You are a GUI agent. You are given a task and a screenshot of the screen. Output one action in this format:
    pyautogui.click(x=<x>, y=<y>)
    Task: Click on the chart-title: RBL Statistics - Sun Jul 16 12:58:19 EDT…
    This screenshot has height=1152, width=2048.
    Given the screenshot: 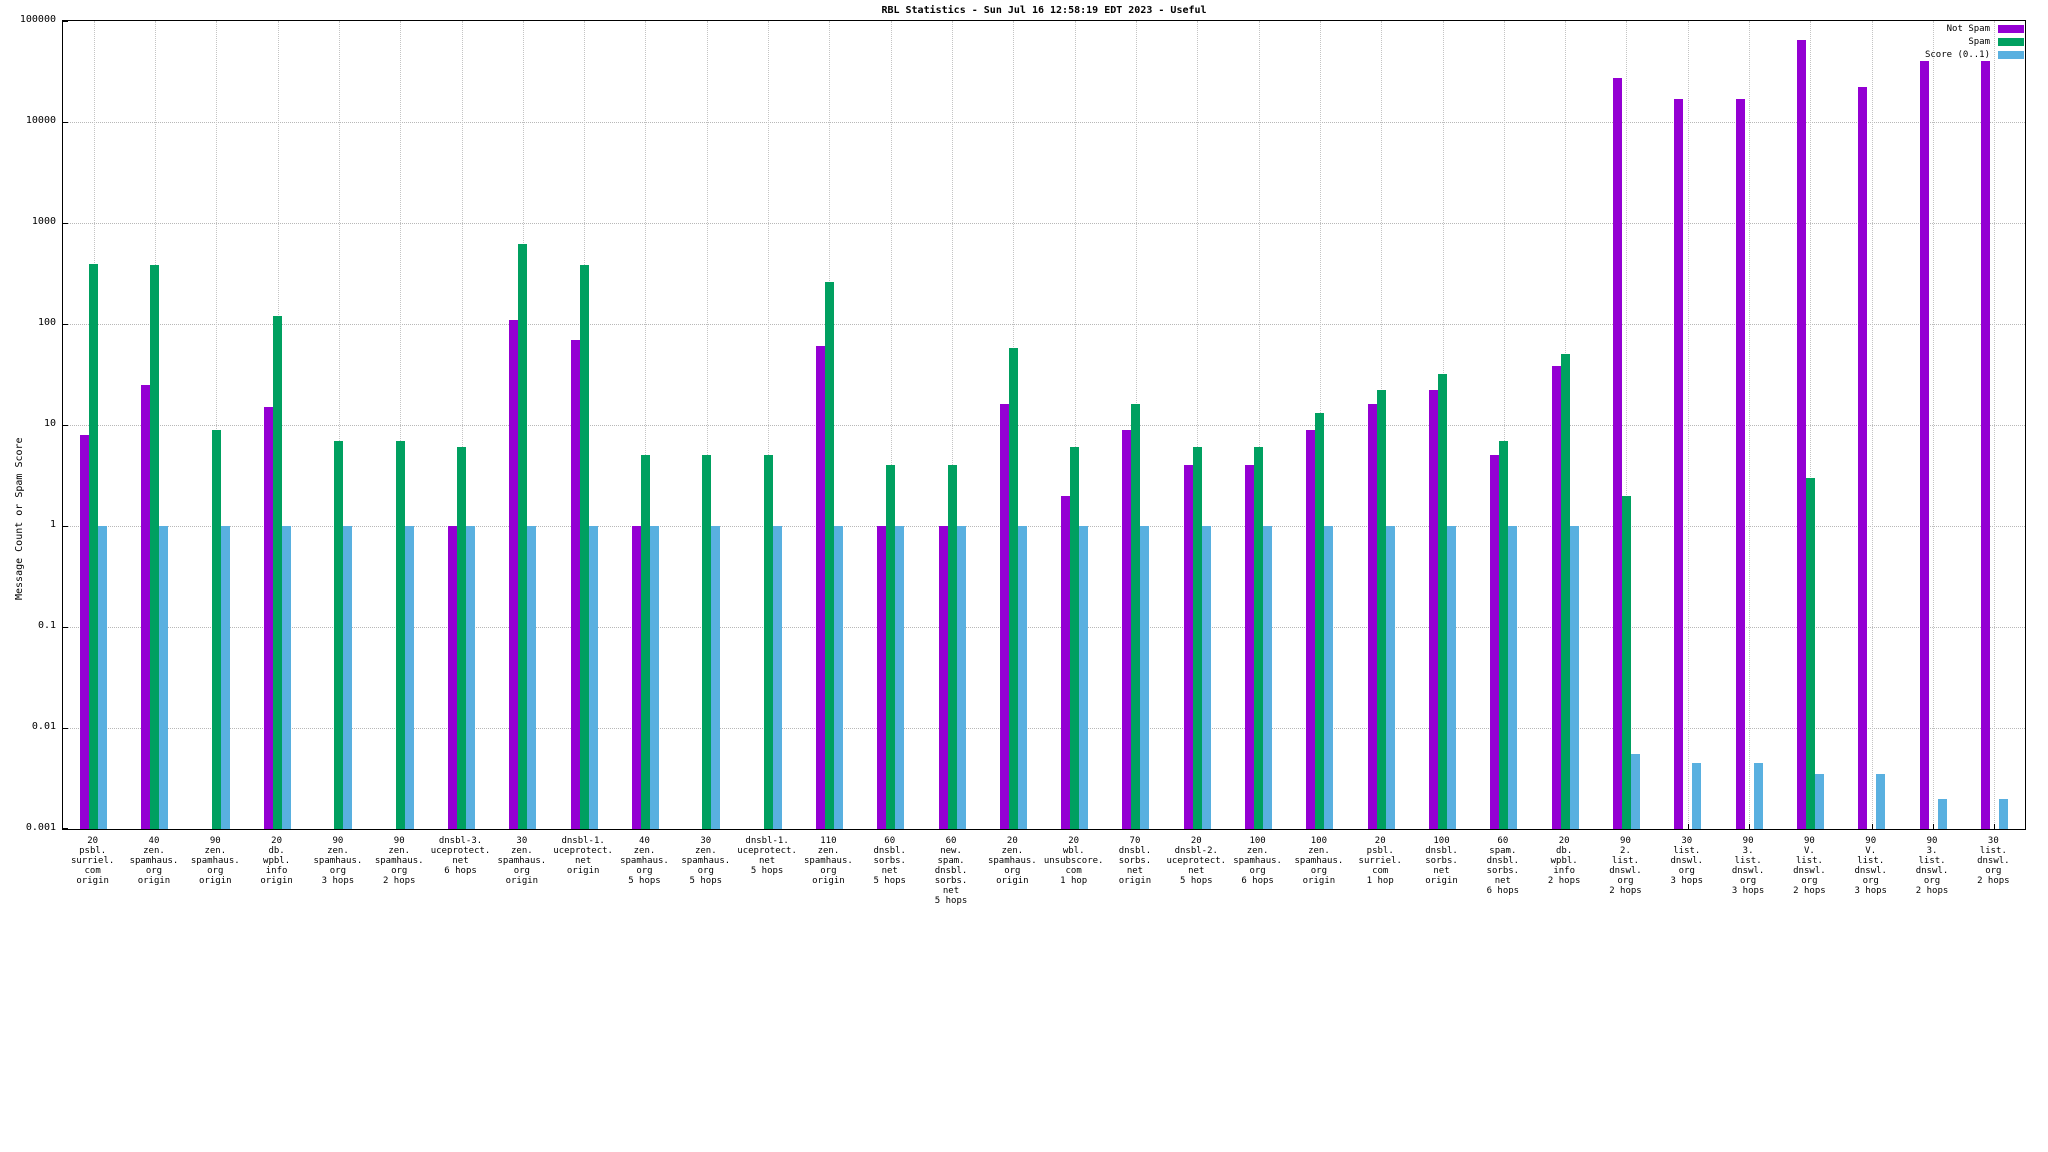 What is the action you would take?
    pyautogui.click(x=1044, y=10)
    